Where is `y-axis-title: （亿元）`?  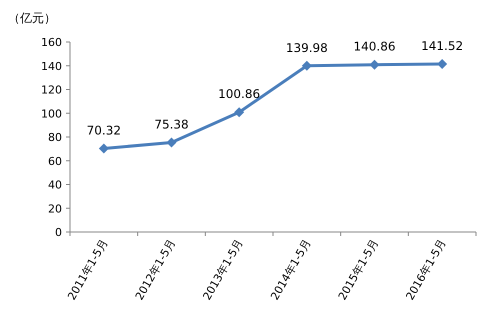 y-axis-title: （亿元） is located at coordinates (32, 18).